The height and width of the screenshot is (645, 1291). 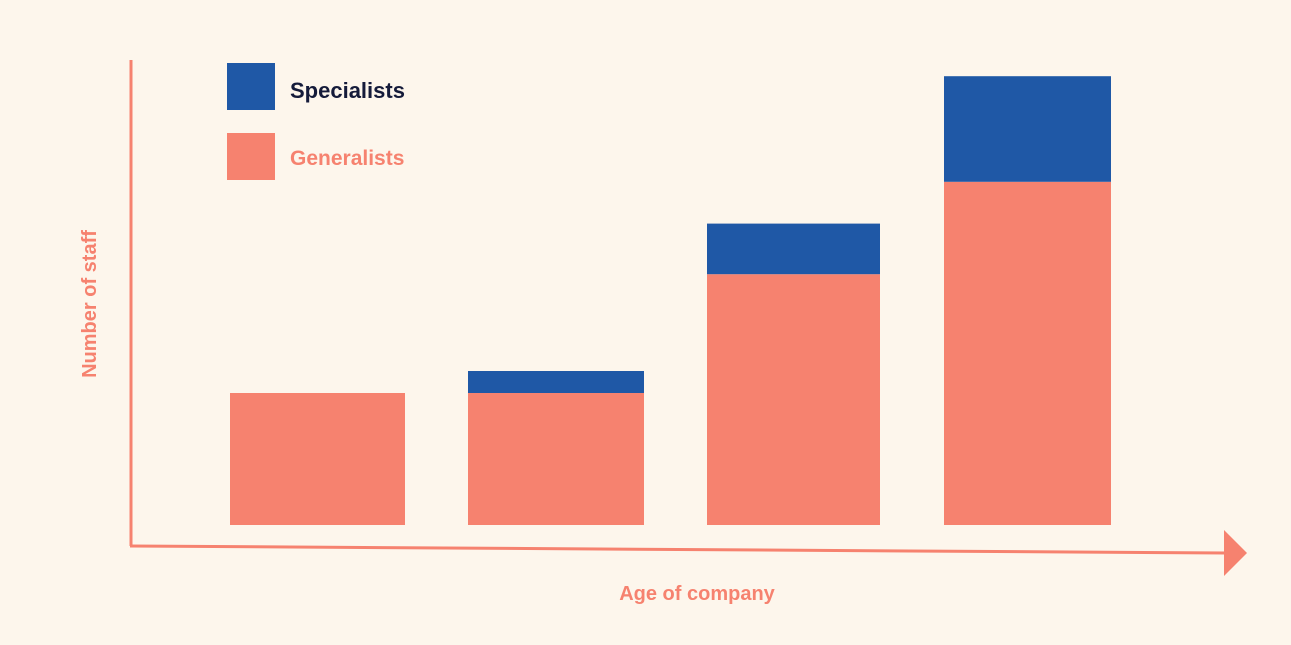 I want to click on legend: Specialists Generalists, so click(x=316, y=121).